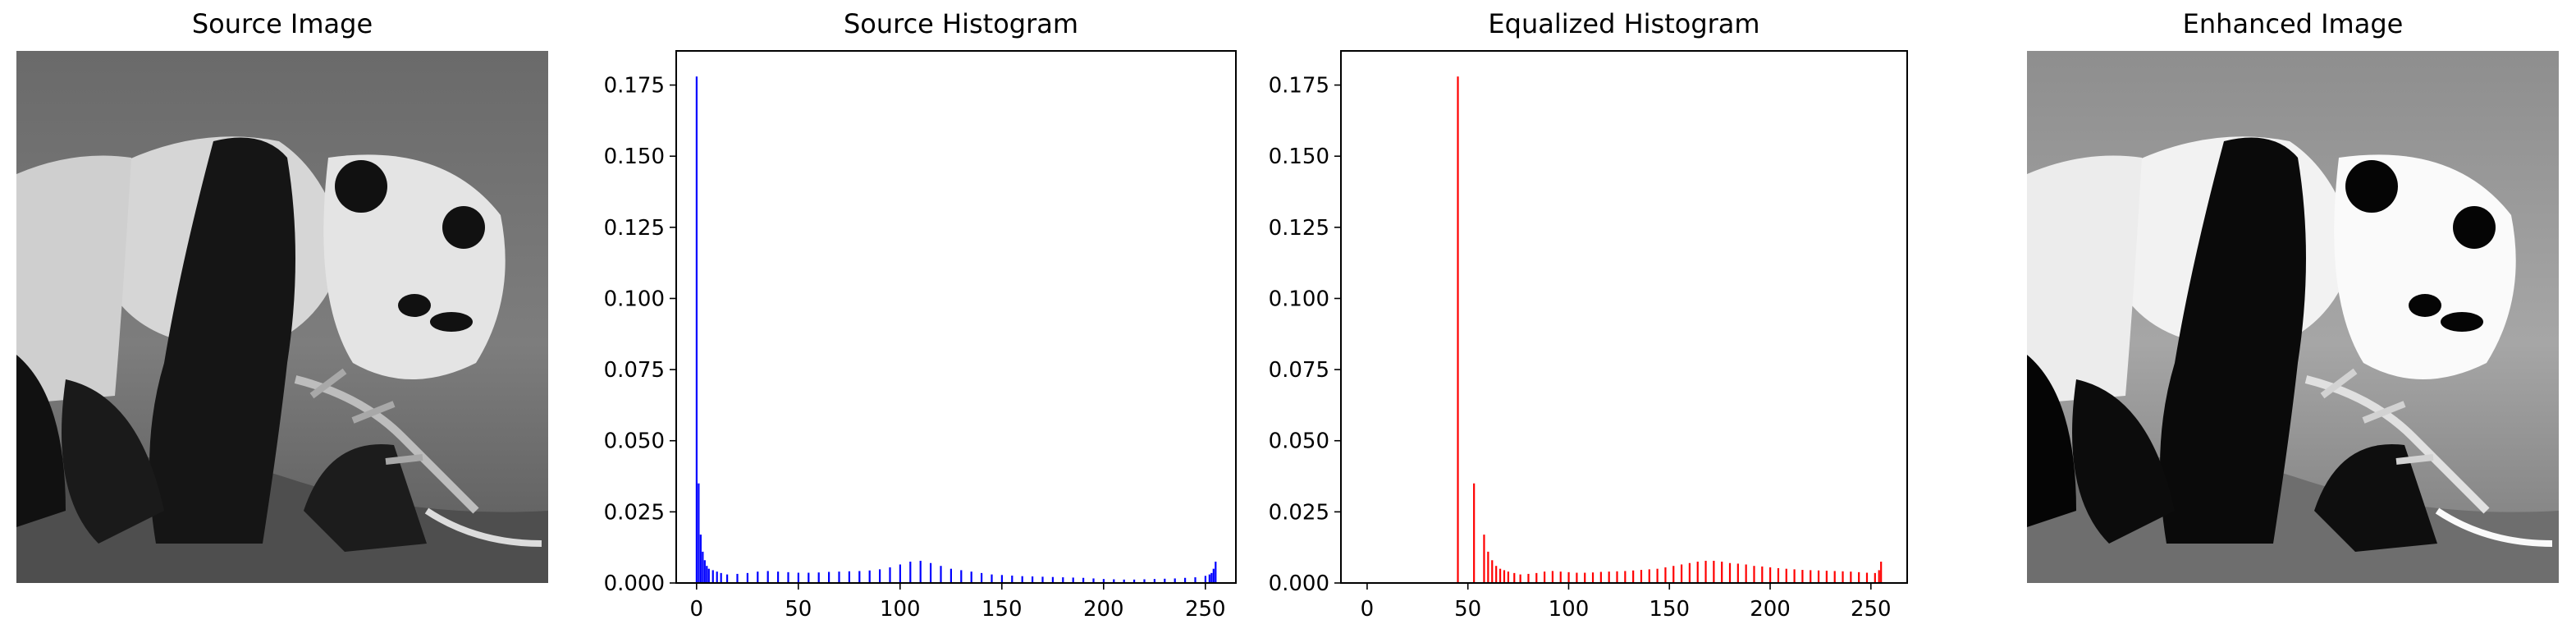 The image size is (2576, 638). I want to click on equalized-histogram-y-tick-label: 0.075, so click(1299, 370).